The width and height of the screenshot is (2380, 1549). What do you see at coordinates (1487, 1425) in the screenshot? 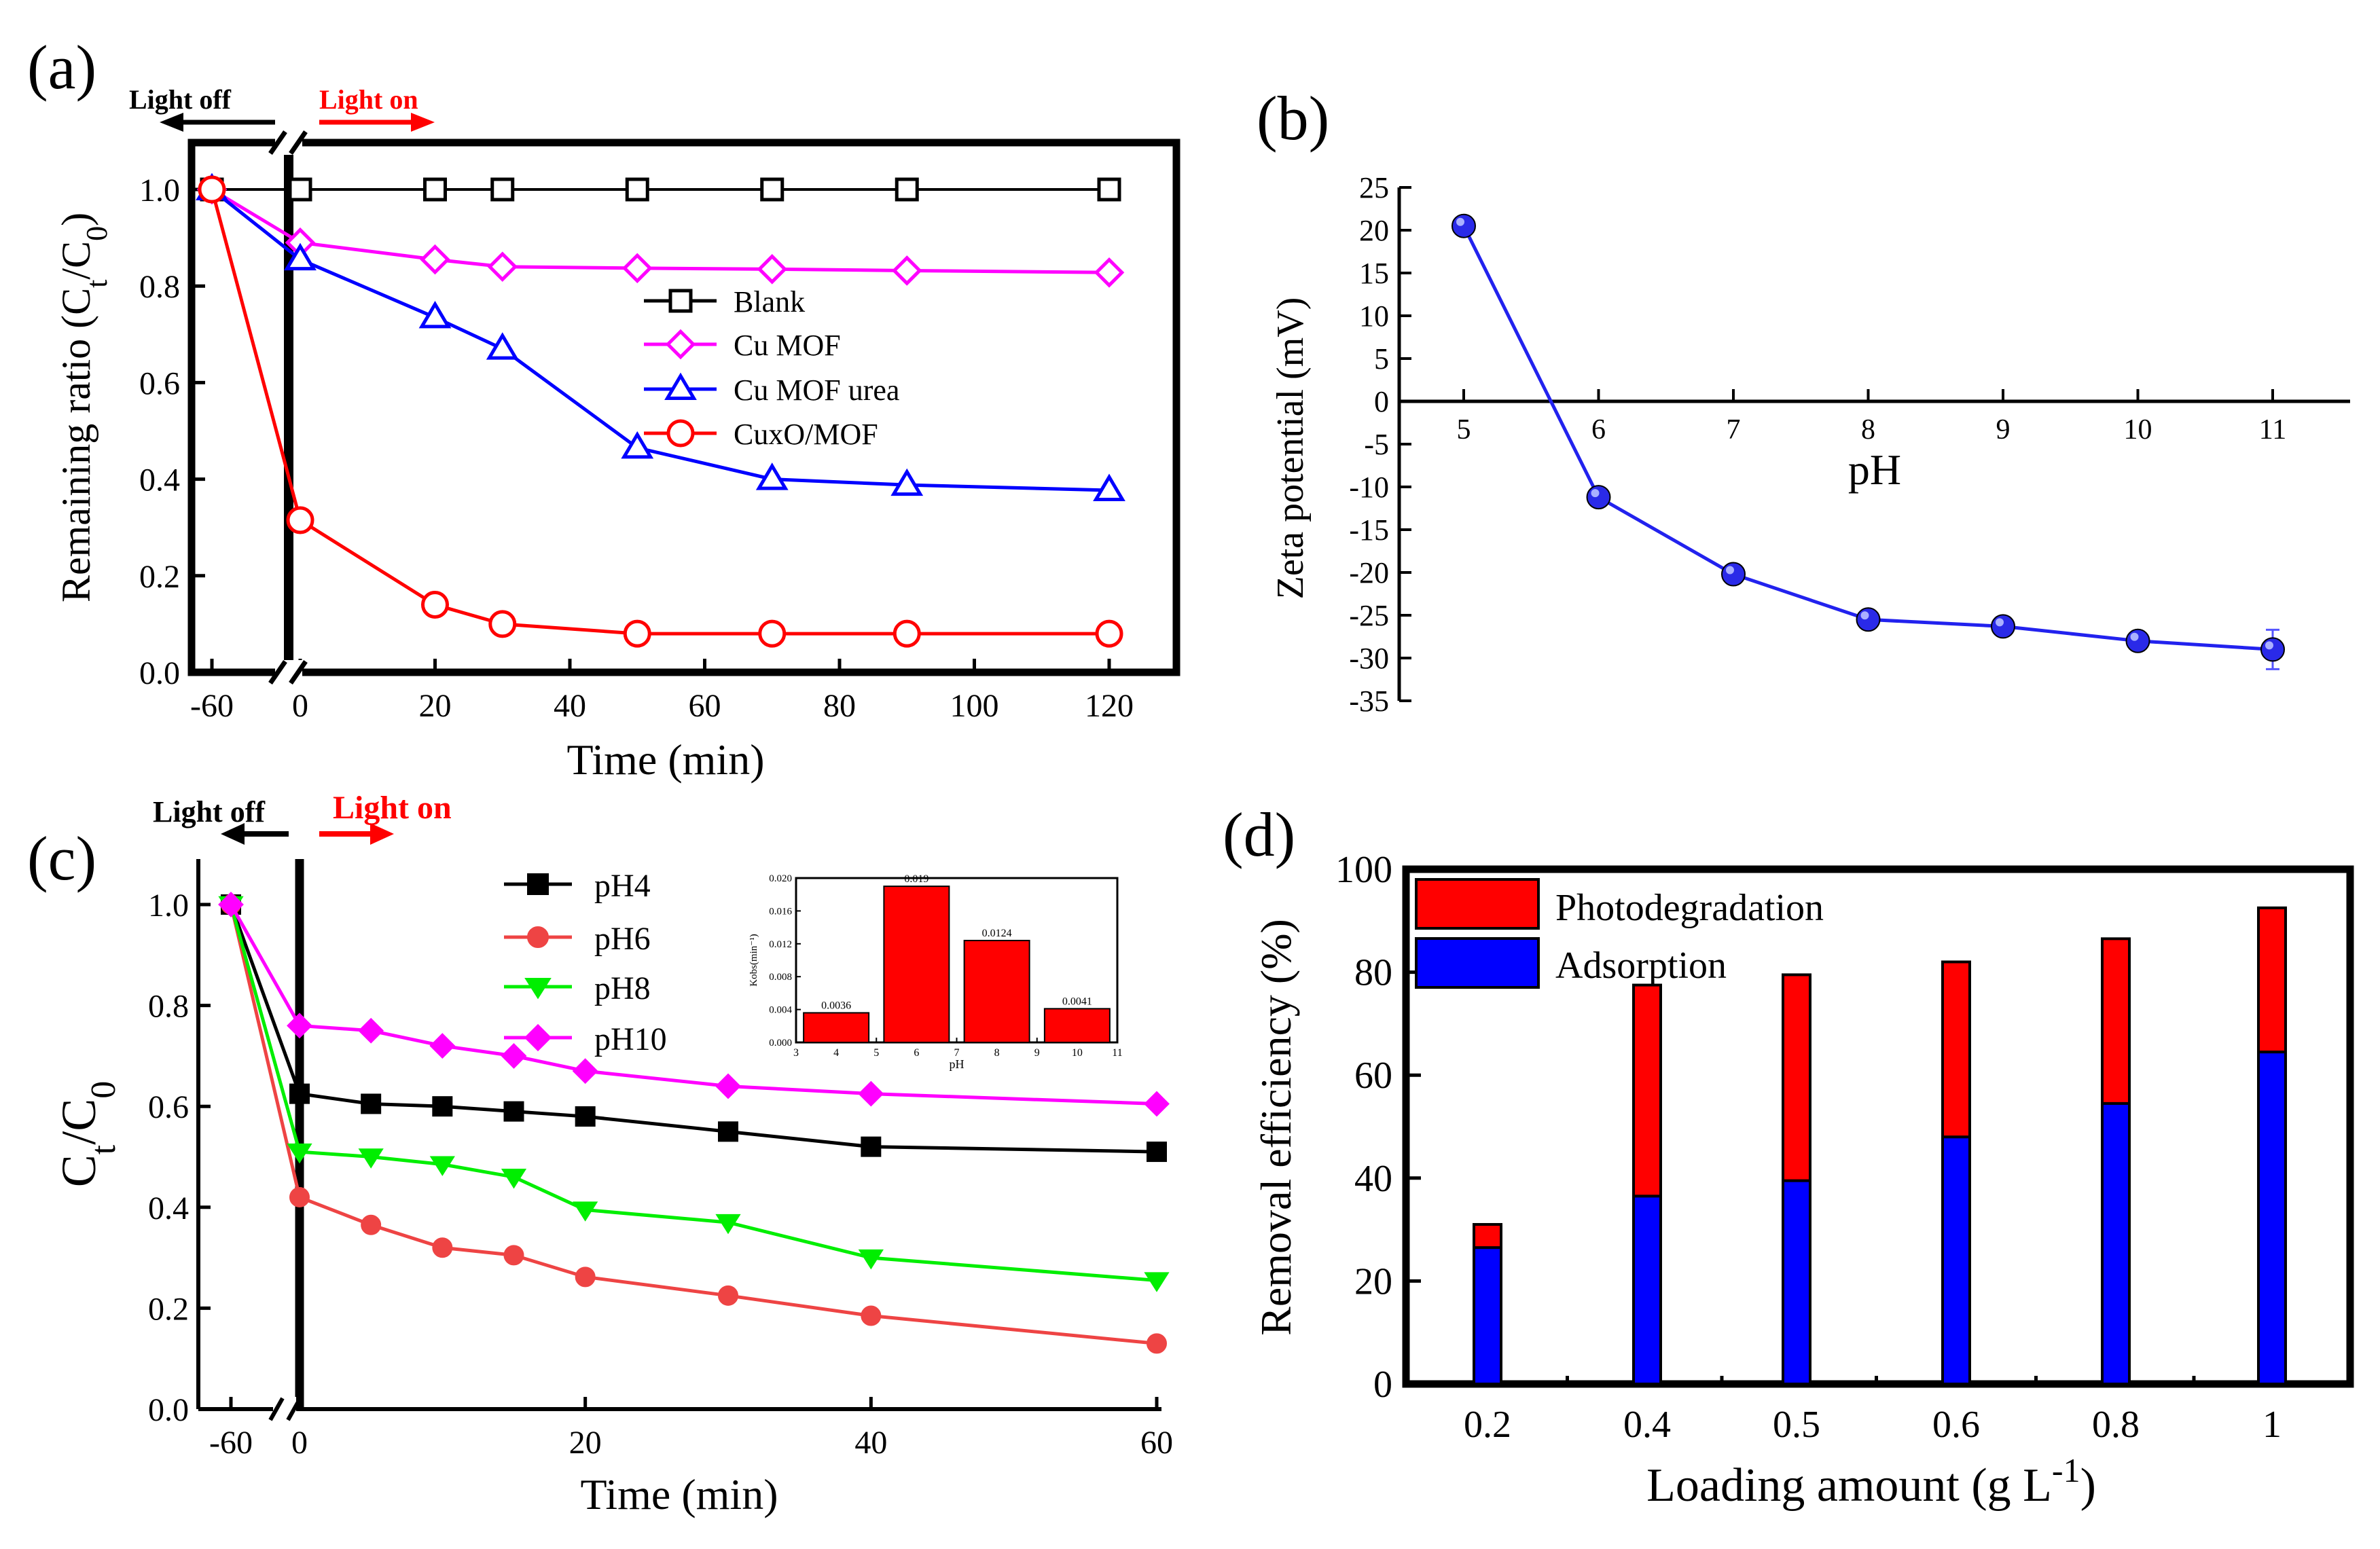
I see `x-tick-label: 0.2` at bounding box center [1487, 1425].